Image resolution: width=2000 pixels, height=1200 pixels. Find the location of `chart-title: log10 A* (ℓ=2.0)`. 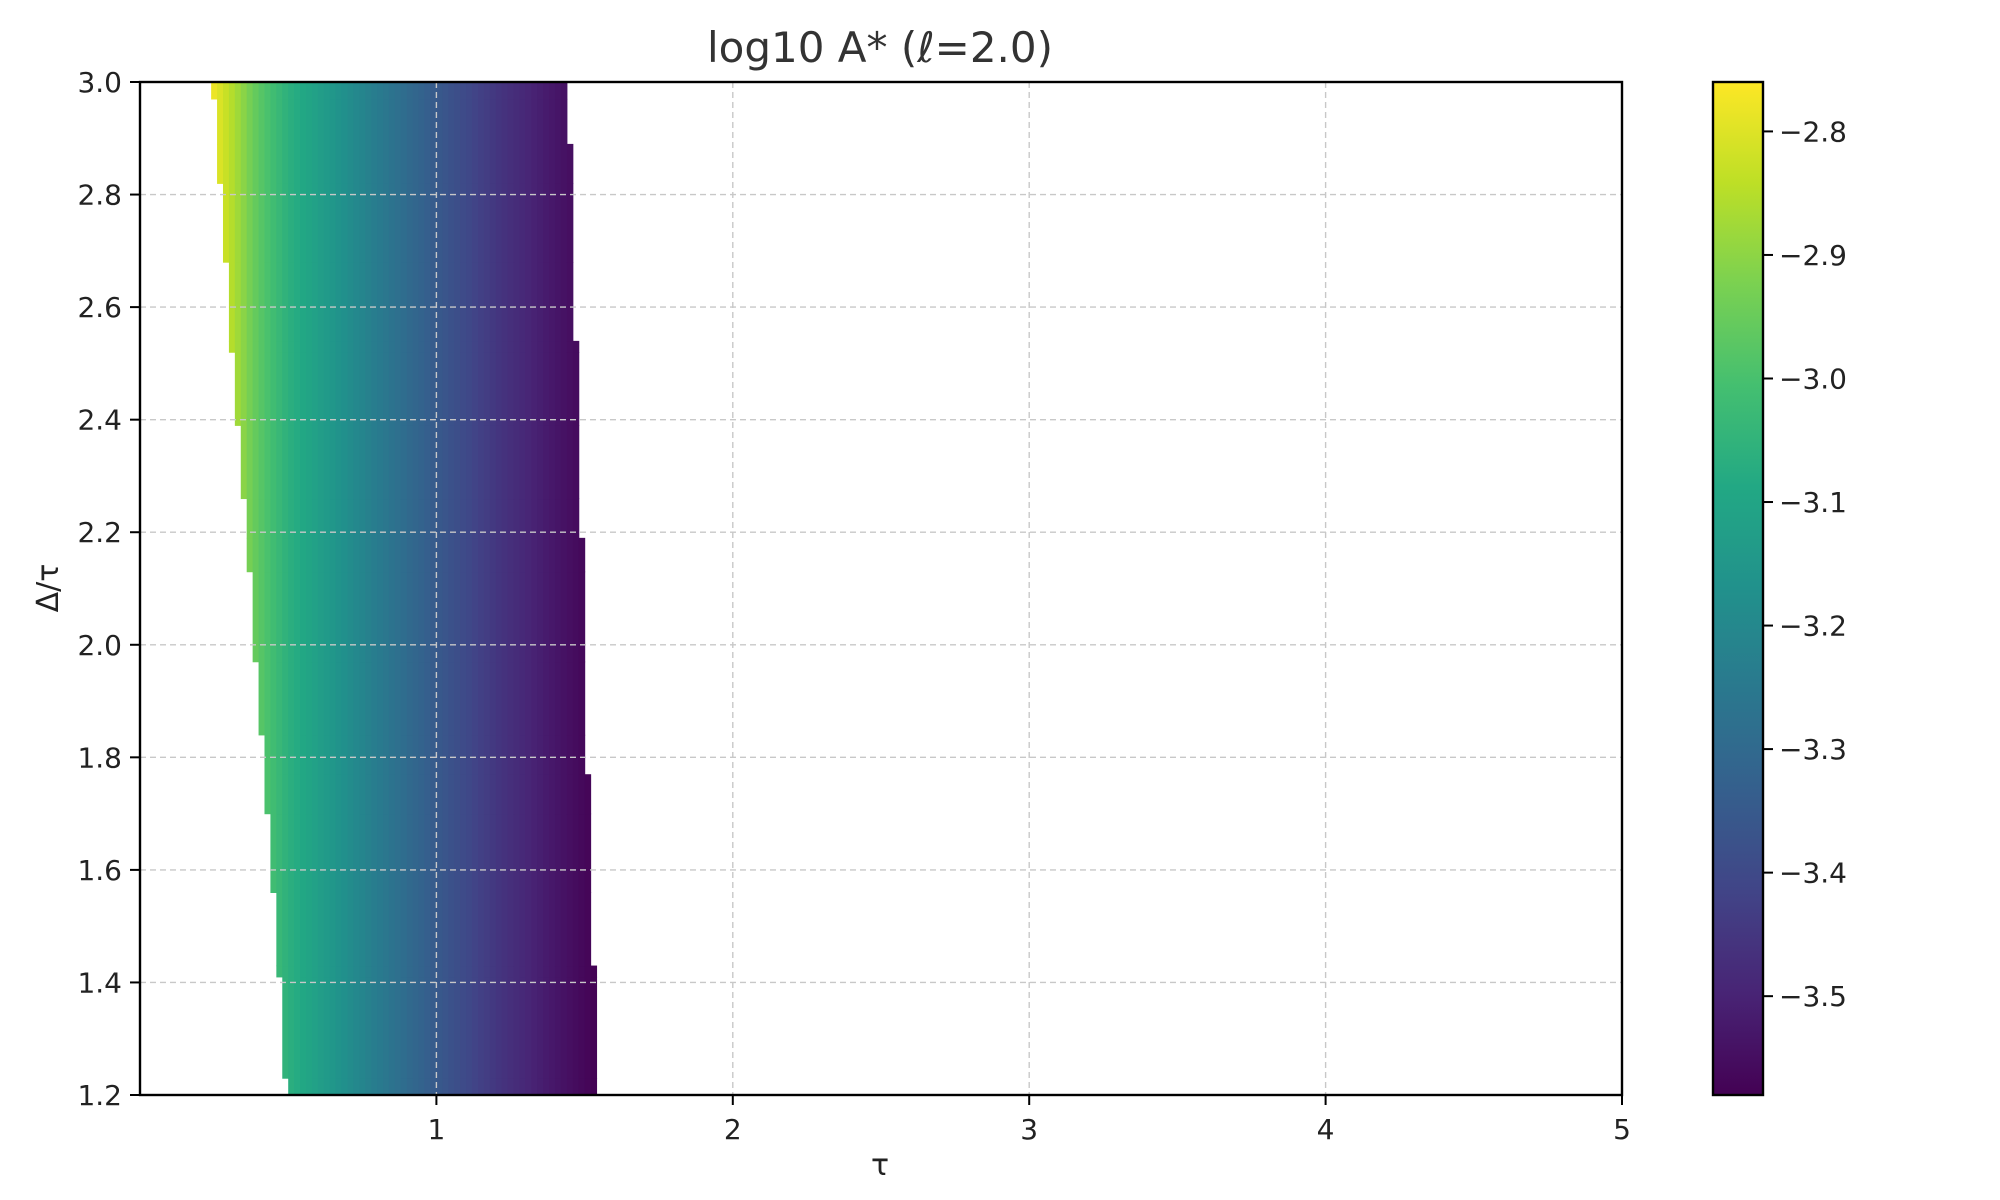

chart-title: log10 A* (ℓ=2.0) is located at coordinates (880, 47).